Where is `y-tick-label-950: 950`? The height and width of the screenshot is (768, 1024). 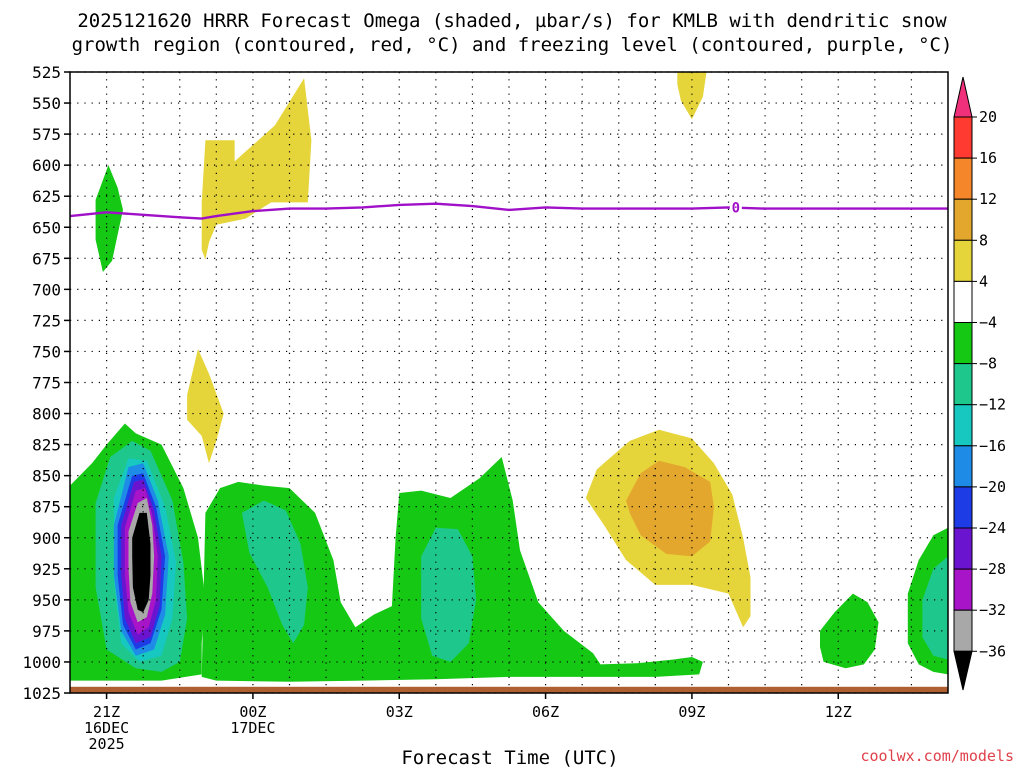
y-tick-label-950: 950 is located at coordinates (46, 600).